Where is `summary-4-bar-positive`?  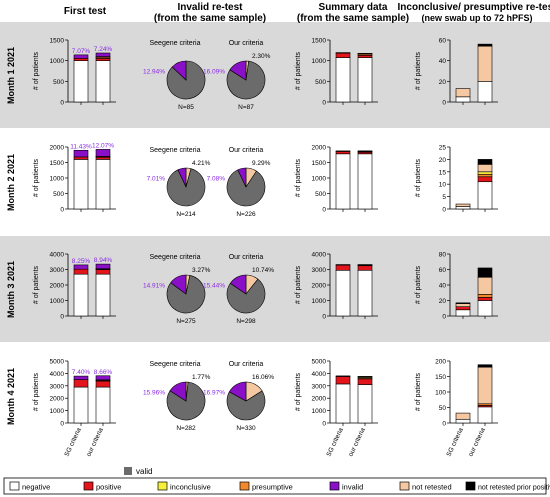 summary-4-bar-positive is located at coordinates (365, 381).